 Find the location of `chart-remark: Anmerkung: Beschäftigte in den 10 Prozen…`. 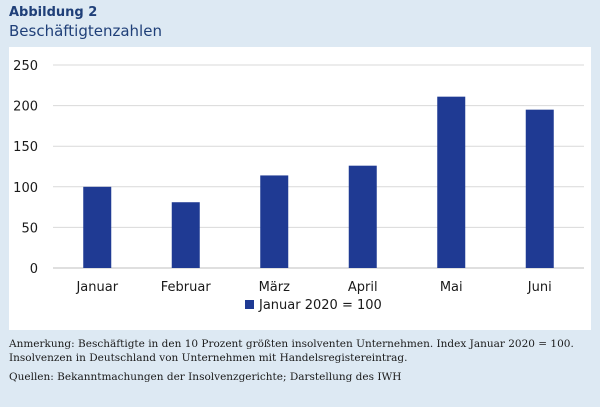

chart-remark: Anmerkung: Beschäftigte in den 10 Prozen… is located at coordinates (291, 351).